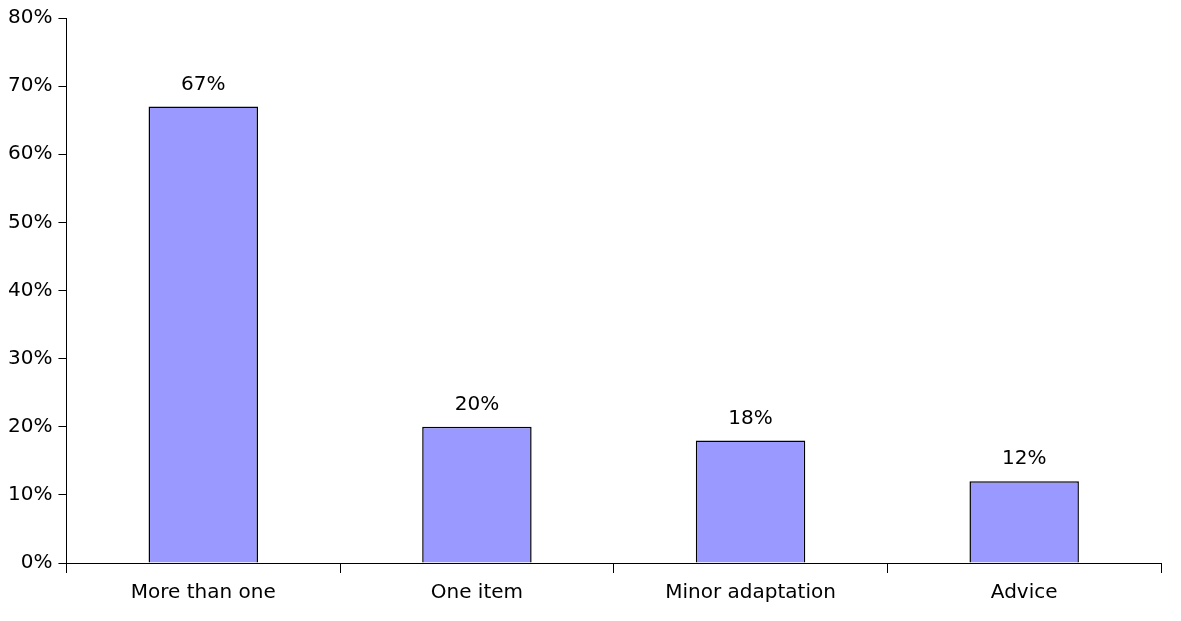 The image size is (1181, 621). I want to click on y-tick-label: 30%, so click(30, 356).